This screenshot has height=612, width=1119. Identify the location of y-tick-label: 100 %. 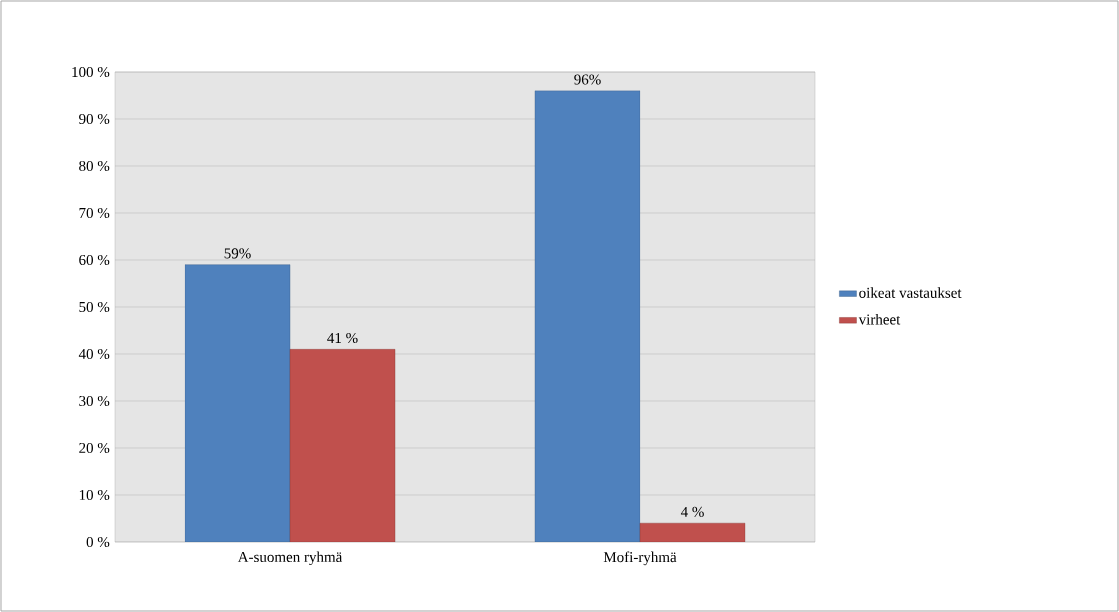
(91, 72).